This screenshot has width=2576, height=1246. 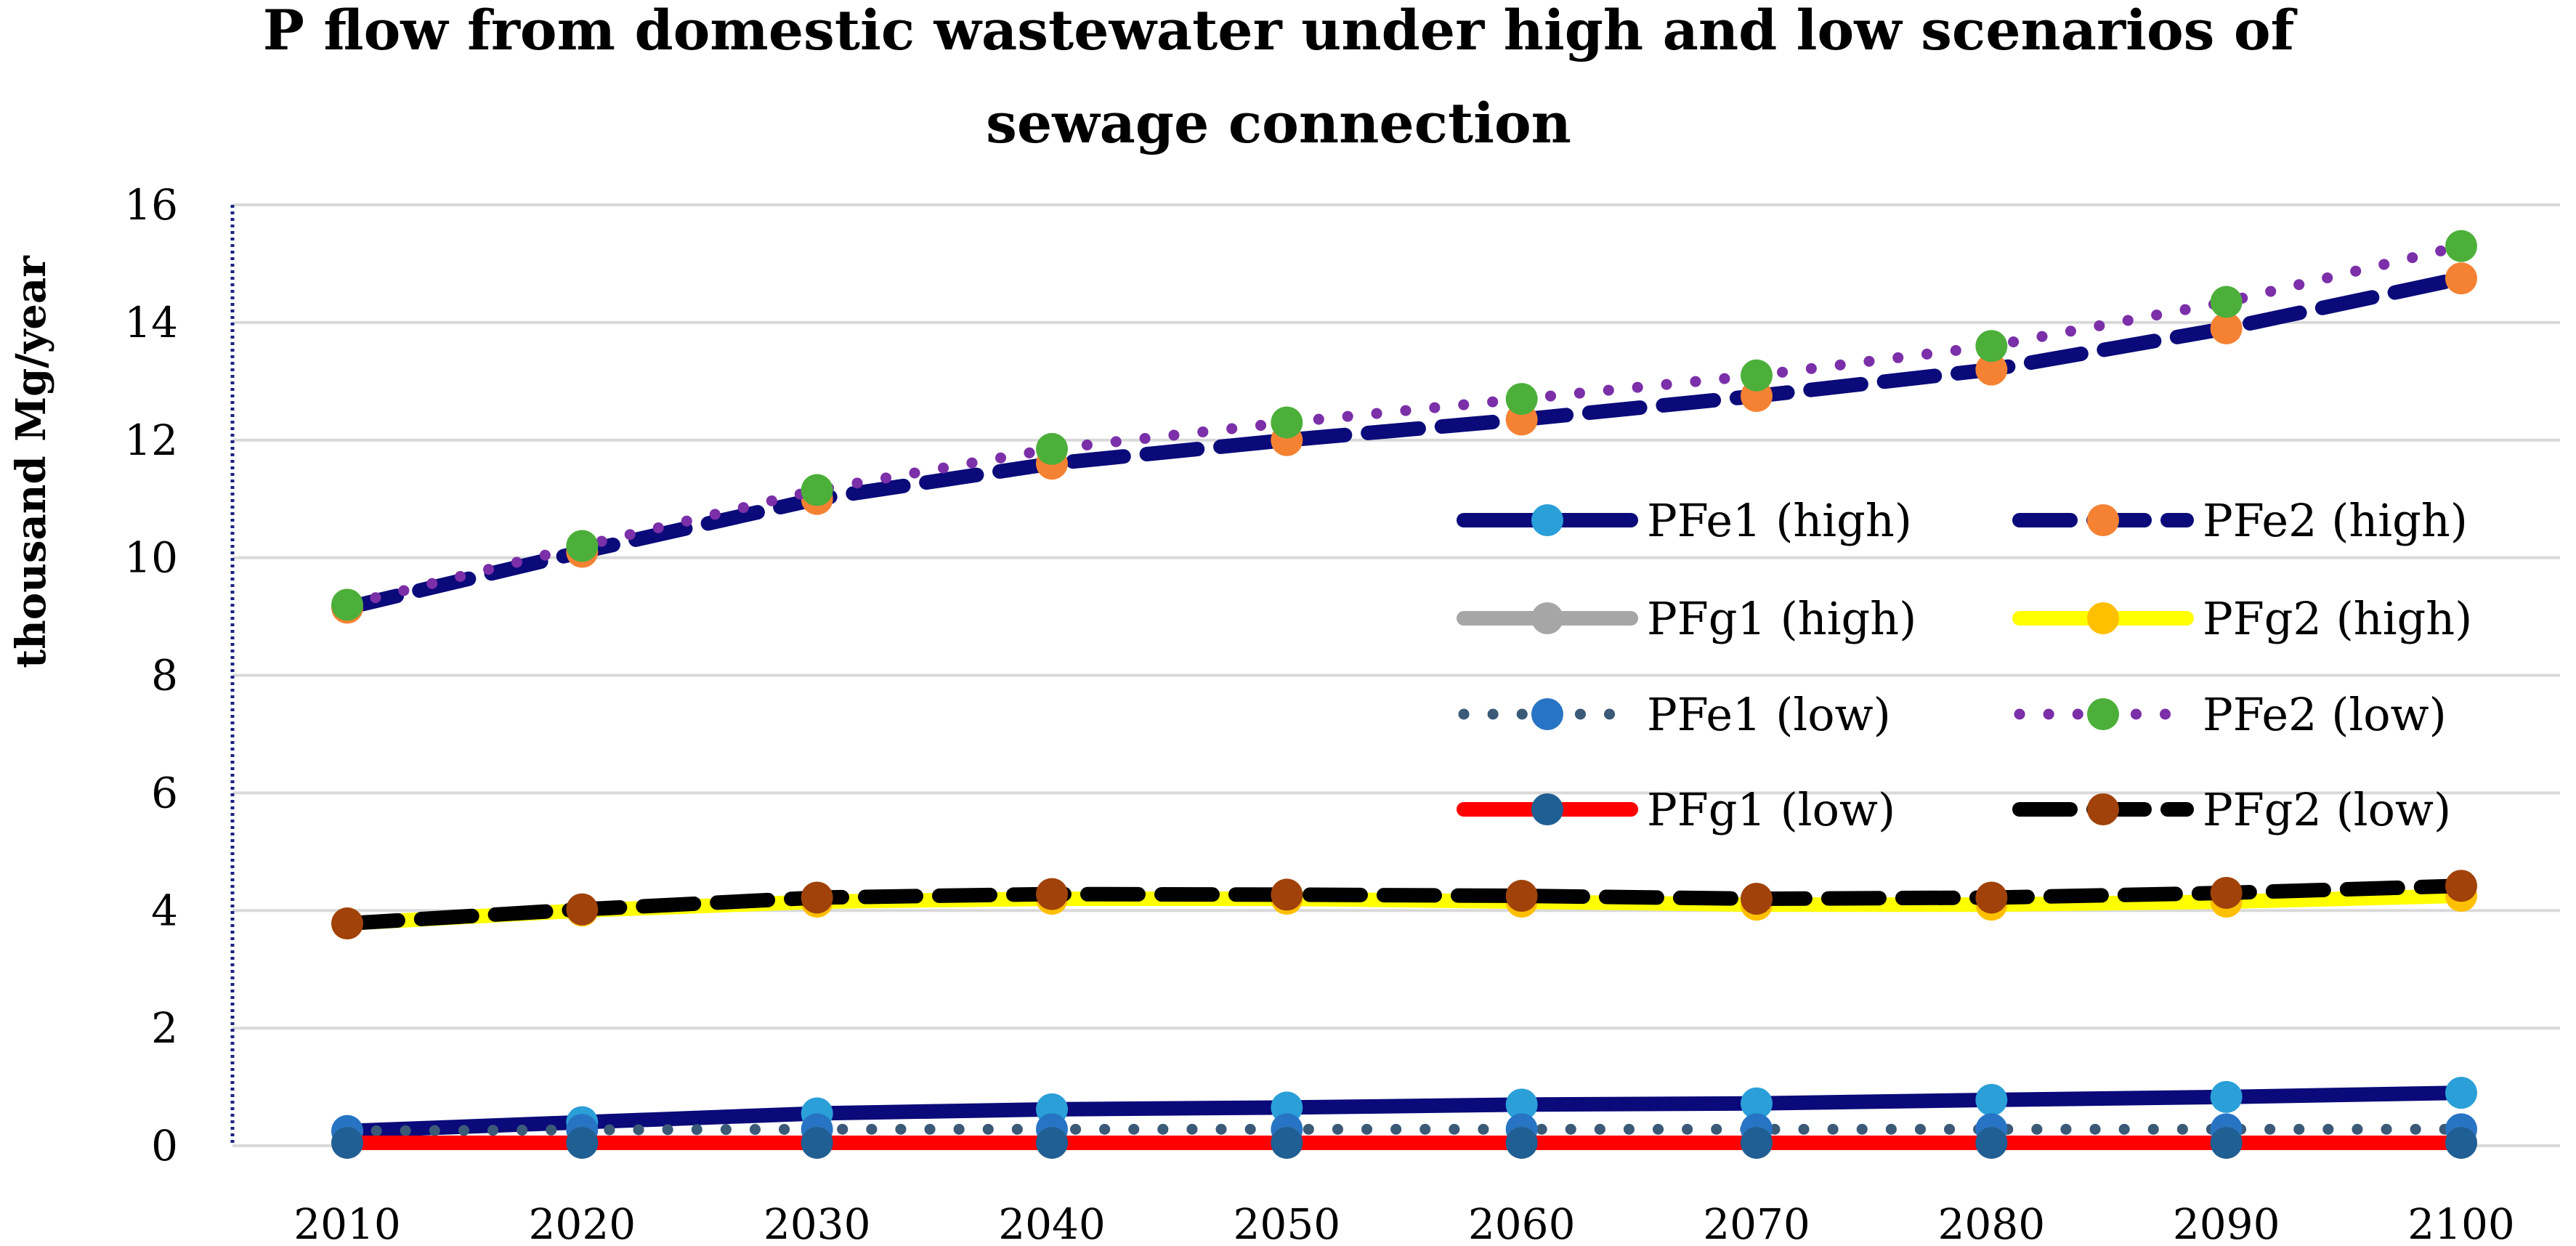 What do you see at coordinates (1522, 1223) in the screenshot?
I see `x-tick-label: 2060` at bounding box center [1522, 1223].